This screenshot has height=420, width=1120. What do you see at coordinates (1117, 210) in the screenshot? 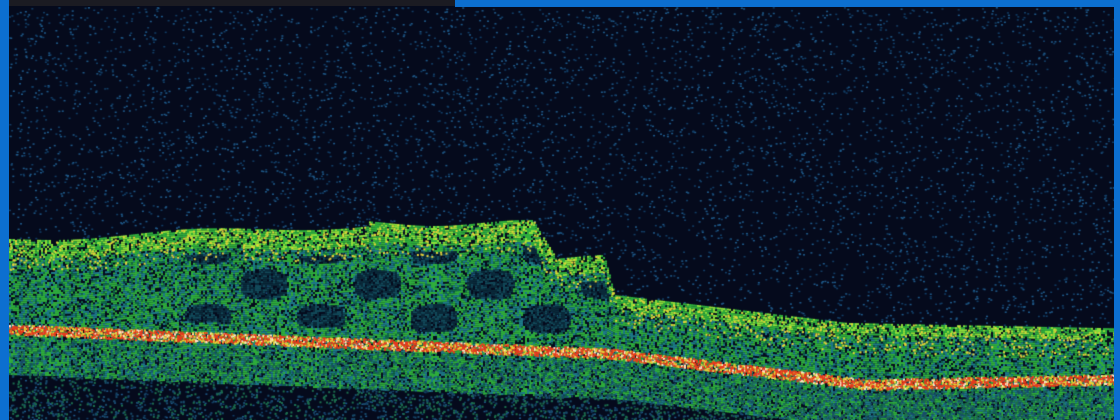
I see `right-border` at bounding box center [1117, 210].